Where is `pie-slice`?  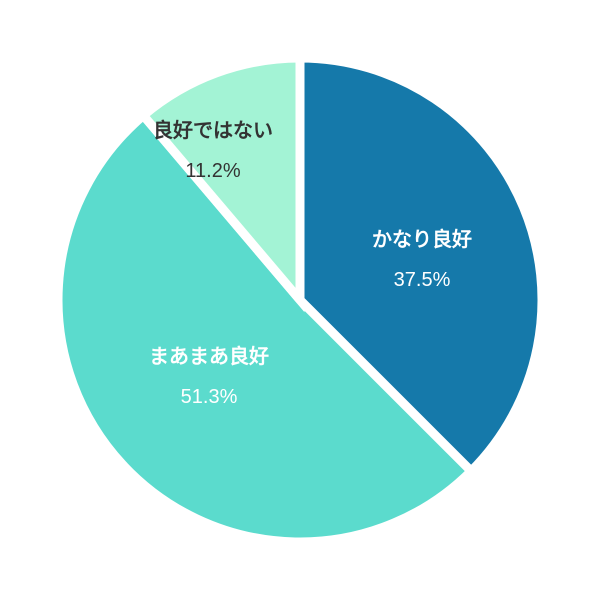 pie-slice is located at coordinates (221, 183).